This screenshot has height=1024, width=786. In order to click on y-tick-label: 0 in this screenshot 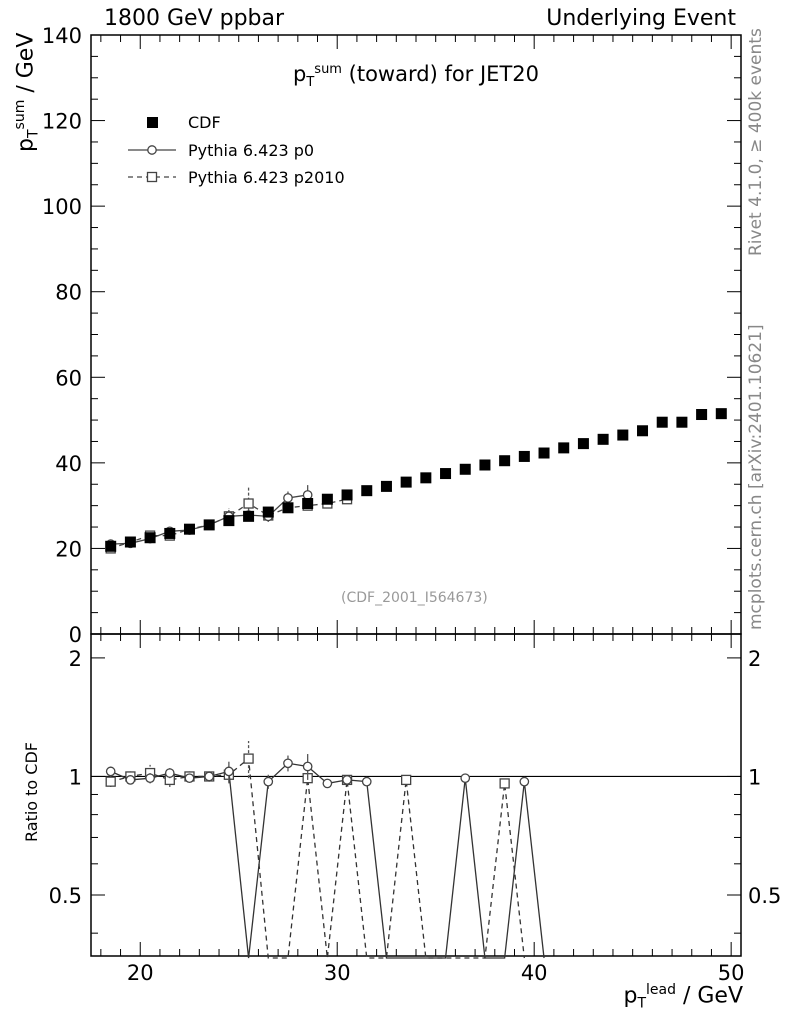, I will do `click(75, 635)`.